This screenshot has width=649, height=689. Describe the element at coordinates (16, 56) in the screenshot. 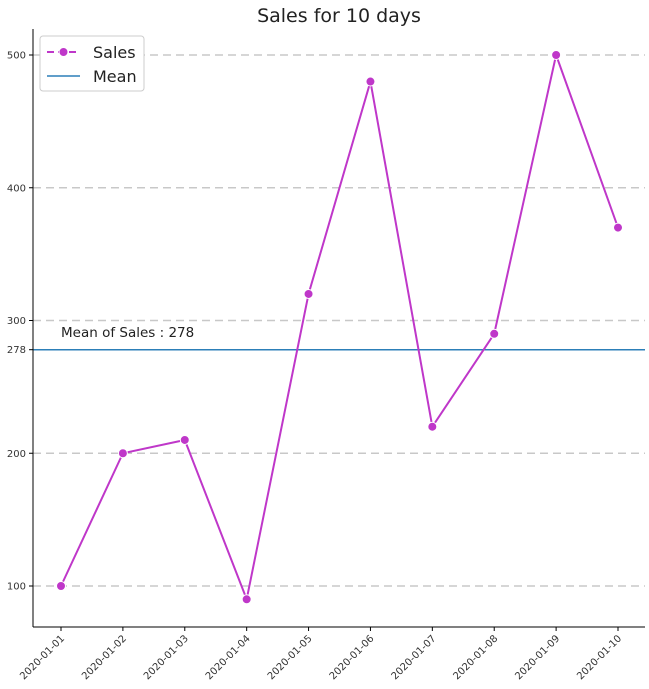

I see `y-tick-label: 500` at that location.